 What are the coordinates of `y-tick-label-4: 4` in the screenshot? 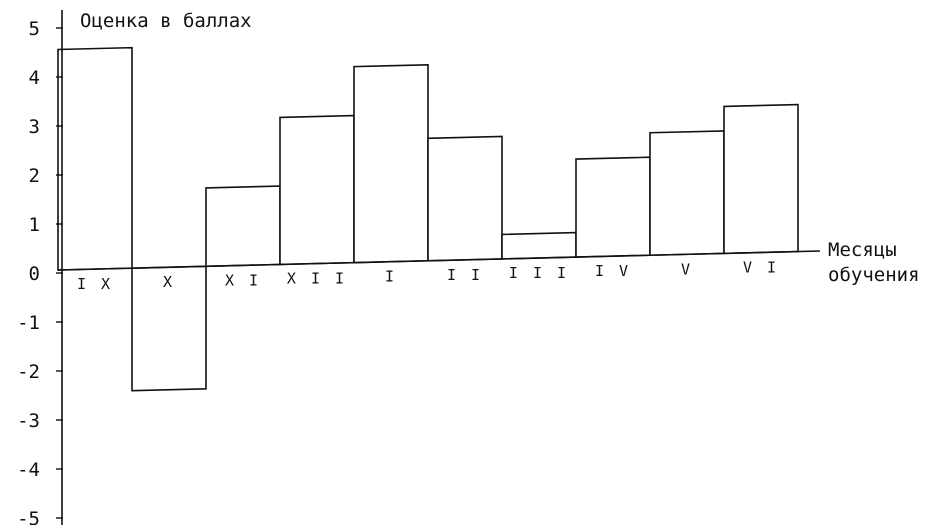 It's located at (34, 78).